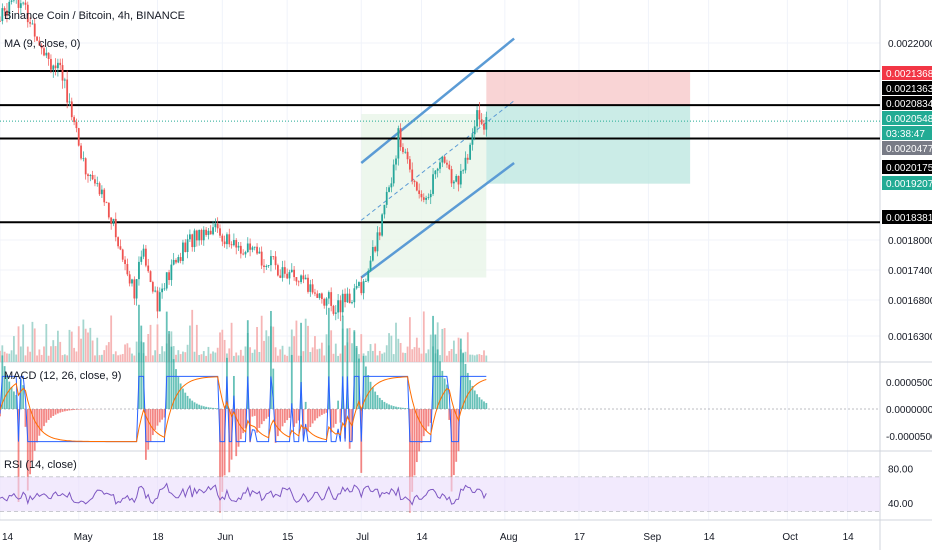 This screenshot has width=932, height=550. What do you see at coordinates (225, 537) in the screenshot?
I see `time-axis-label: Jun` at bounding box center [225, 537].